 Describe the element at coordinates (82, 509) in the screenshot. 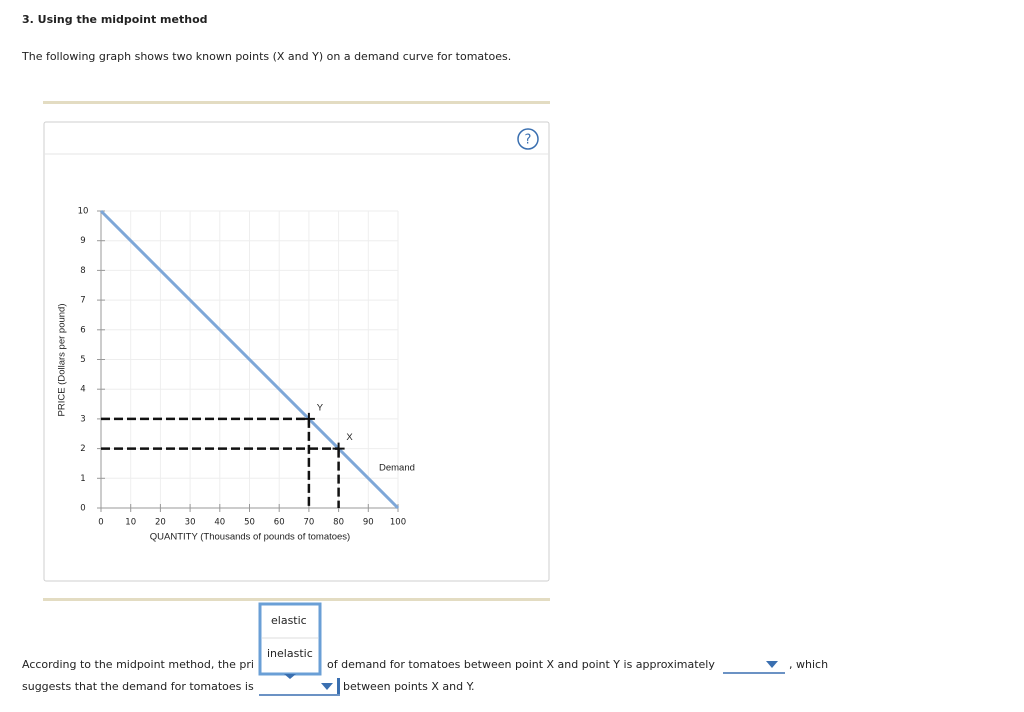

I see `y-tick-label: 0` at that location.